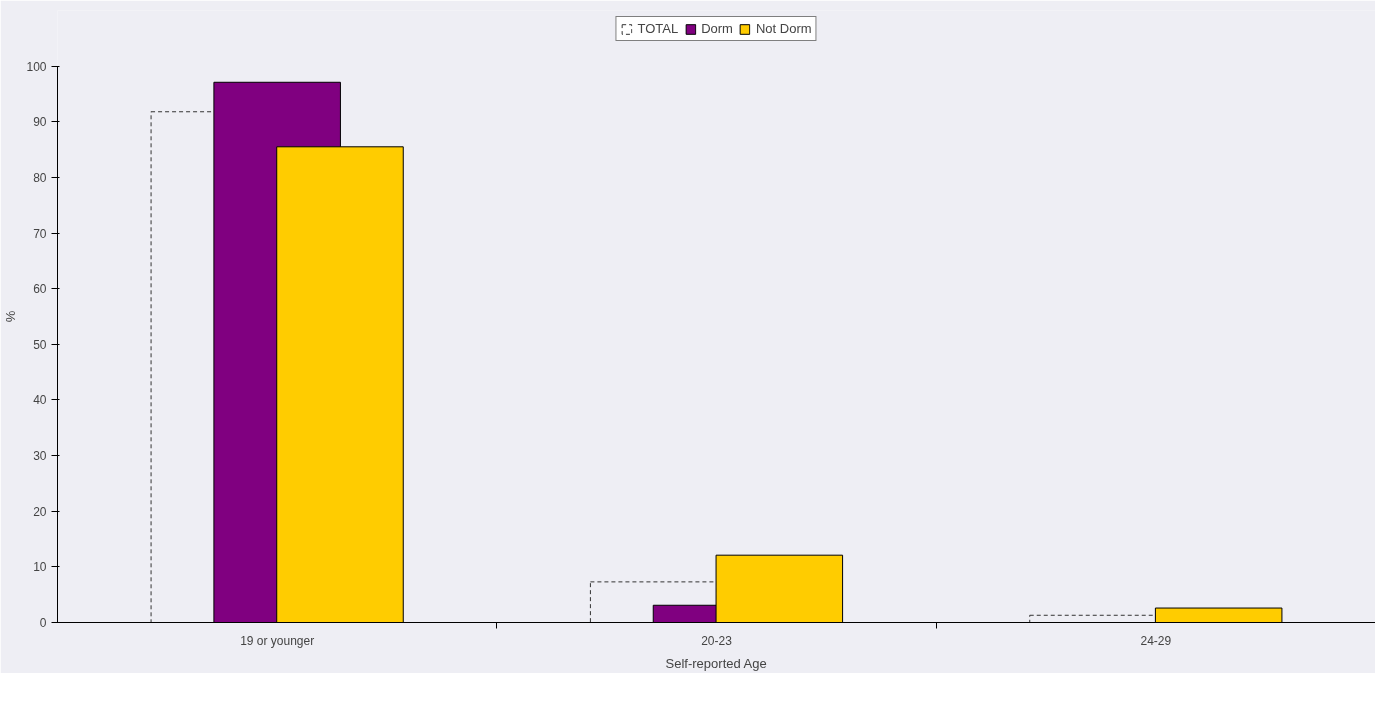 This screenshot has width=1397, height=705. What do you see at coordinates (783, 28) in the screenshot?
I see `legend-label: Not Dorm` at bounding box center [783, 28].